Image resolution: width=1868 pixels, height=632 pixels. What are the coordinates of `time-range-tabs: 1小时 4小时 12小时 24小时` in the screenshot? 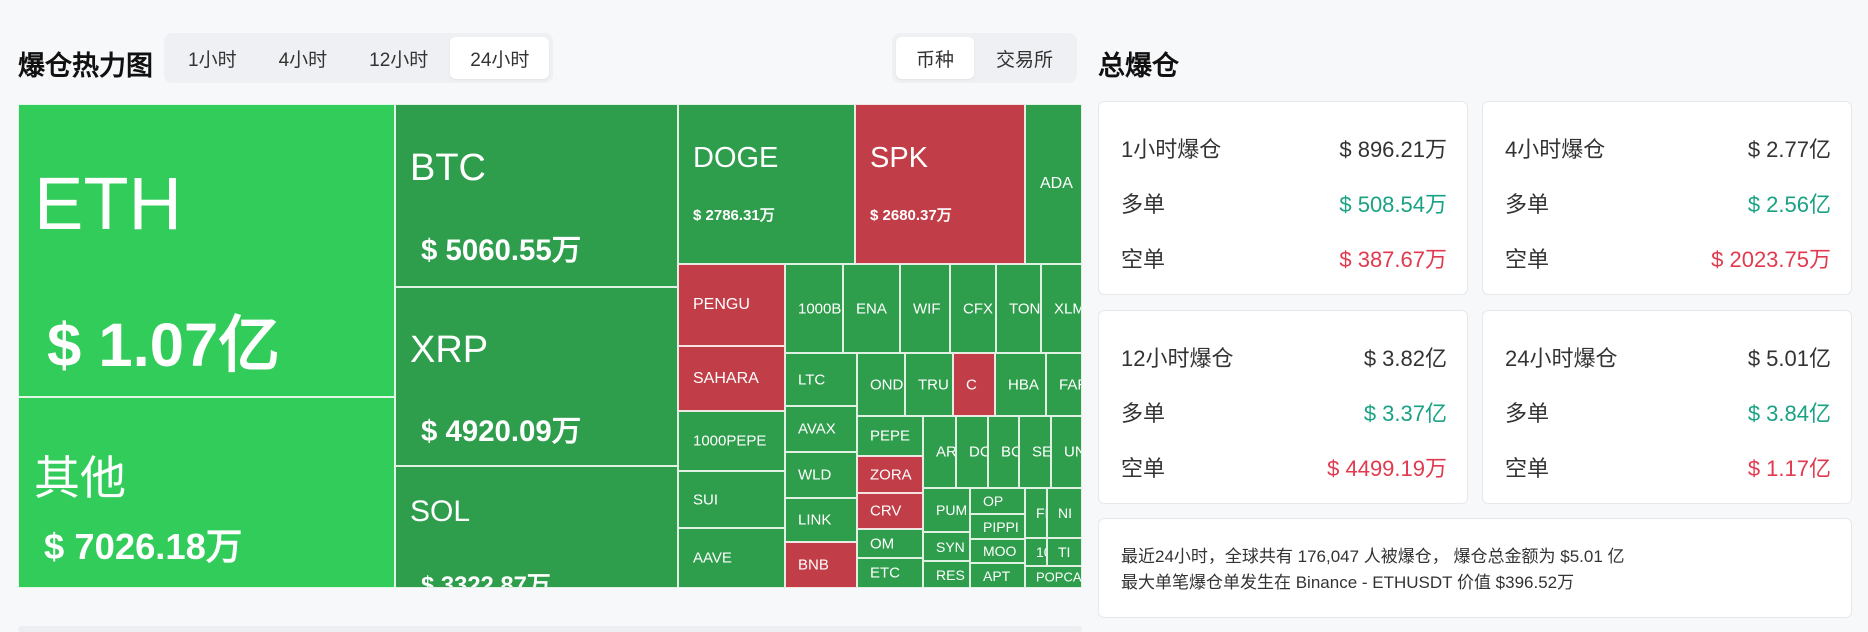 It's located at (359, 58).